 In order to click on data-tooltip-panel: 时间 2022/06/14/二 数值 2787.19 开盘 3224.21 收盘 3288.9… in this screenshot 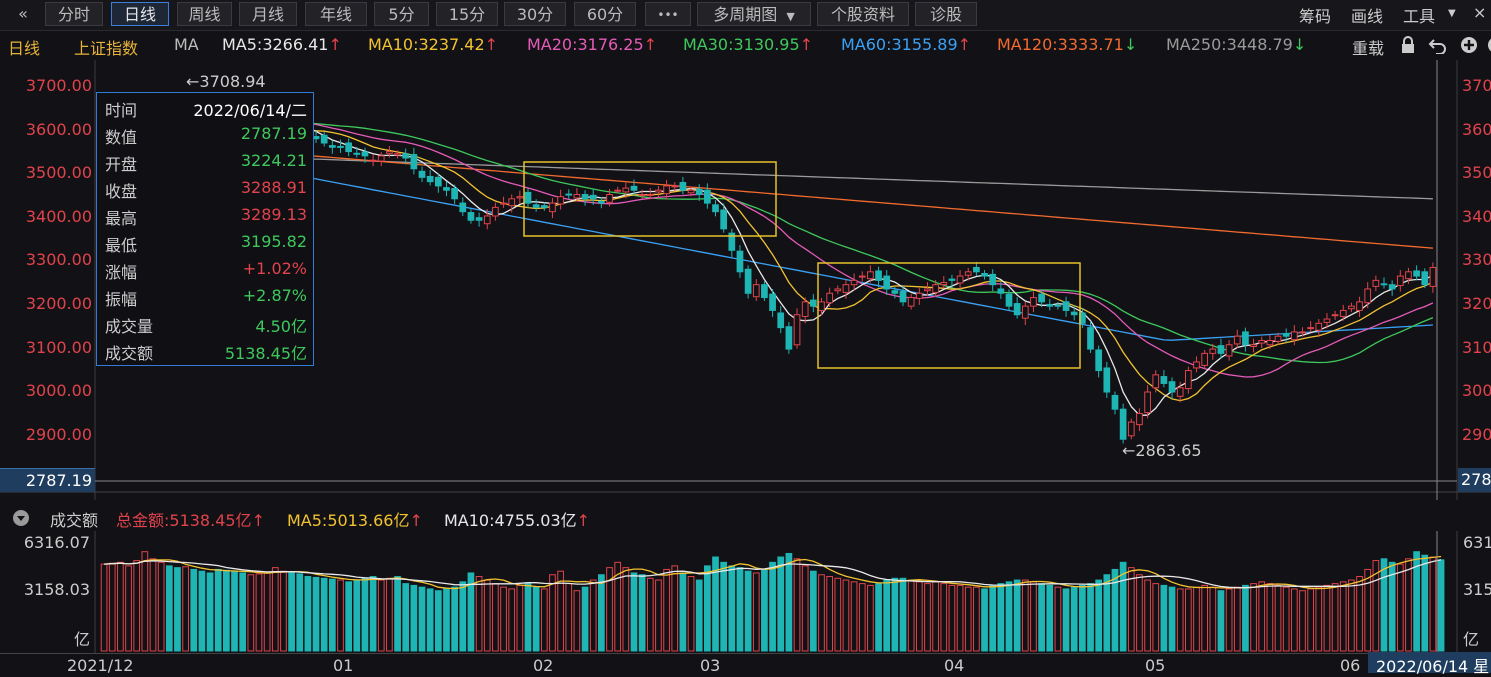, I will do `click(205, 229)`.